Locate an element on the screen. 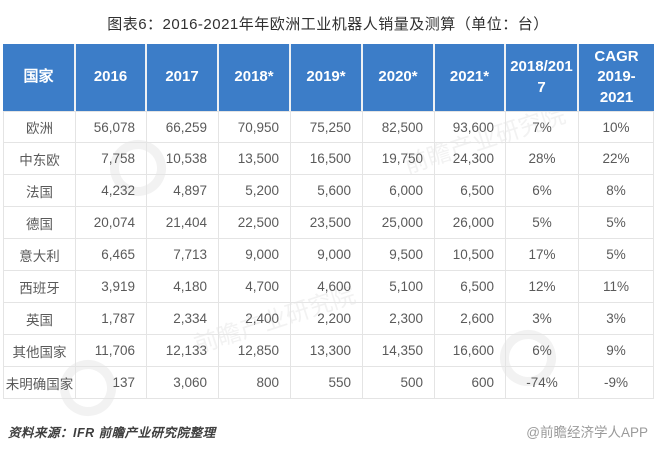 This screenshot has height=451, width=656. value-cell: 3,919 is located at coordinates (111, 287).